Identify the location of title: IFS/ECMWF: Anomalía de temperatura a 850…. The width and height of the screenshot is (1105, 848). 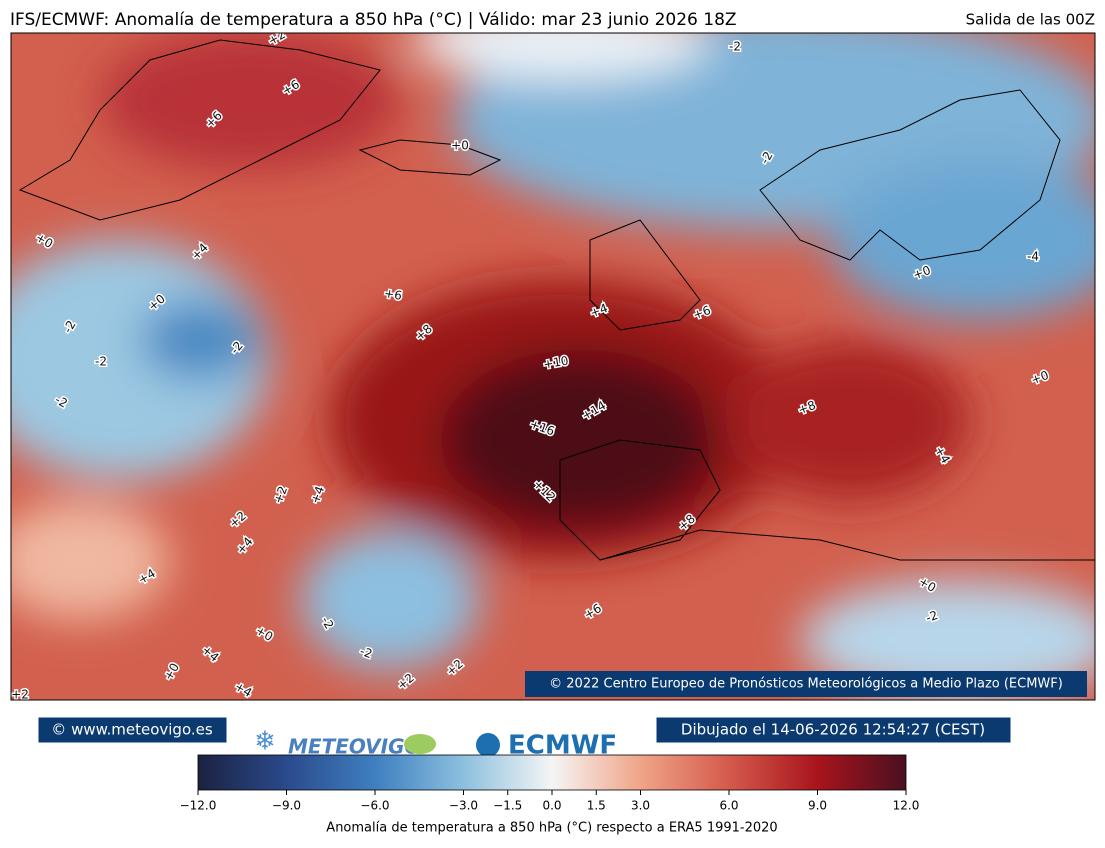
(373, 20).